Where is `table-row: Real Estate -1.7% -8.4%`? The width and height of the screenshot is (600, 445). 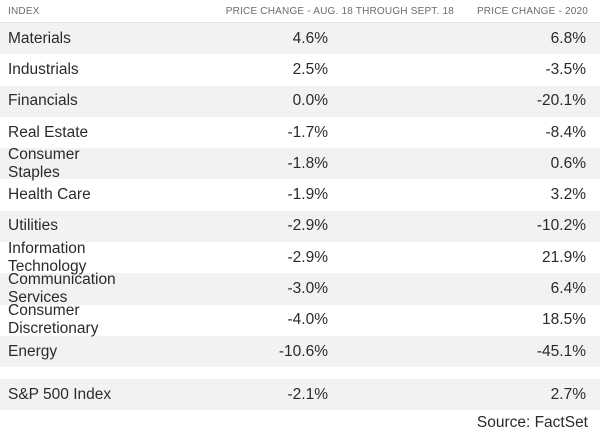 table-row: Real Estate -1.7% -8.4% is located at coordinates (300, 132).